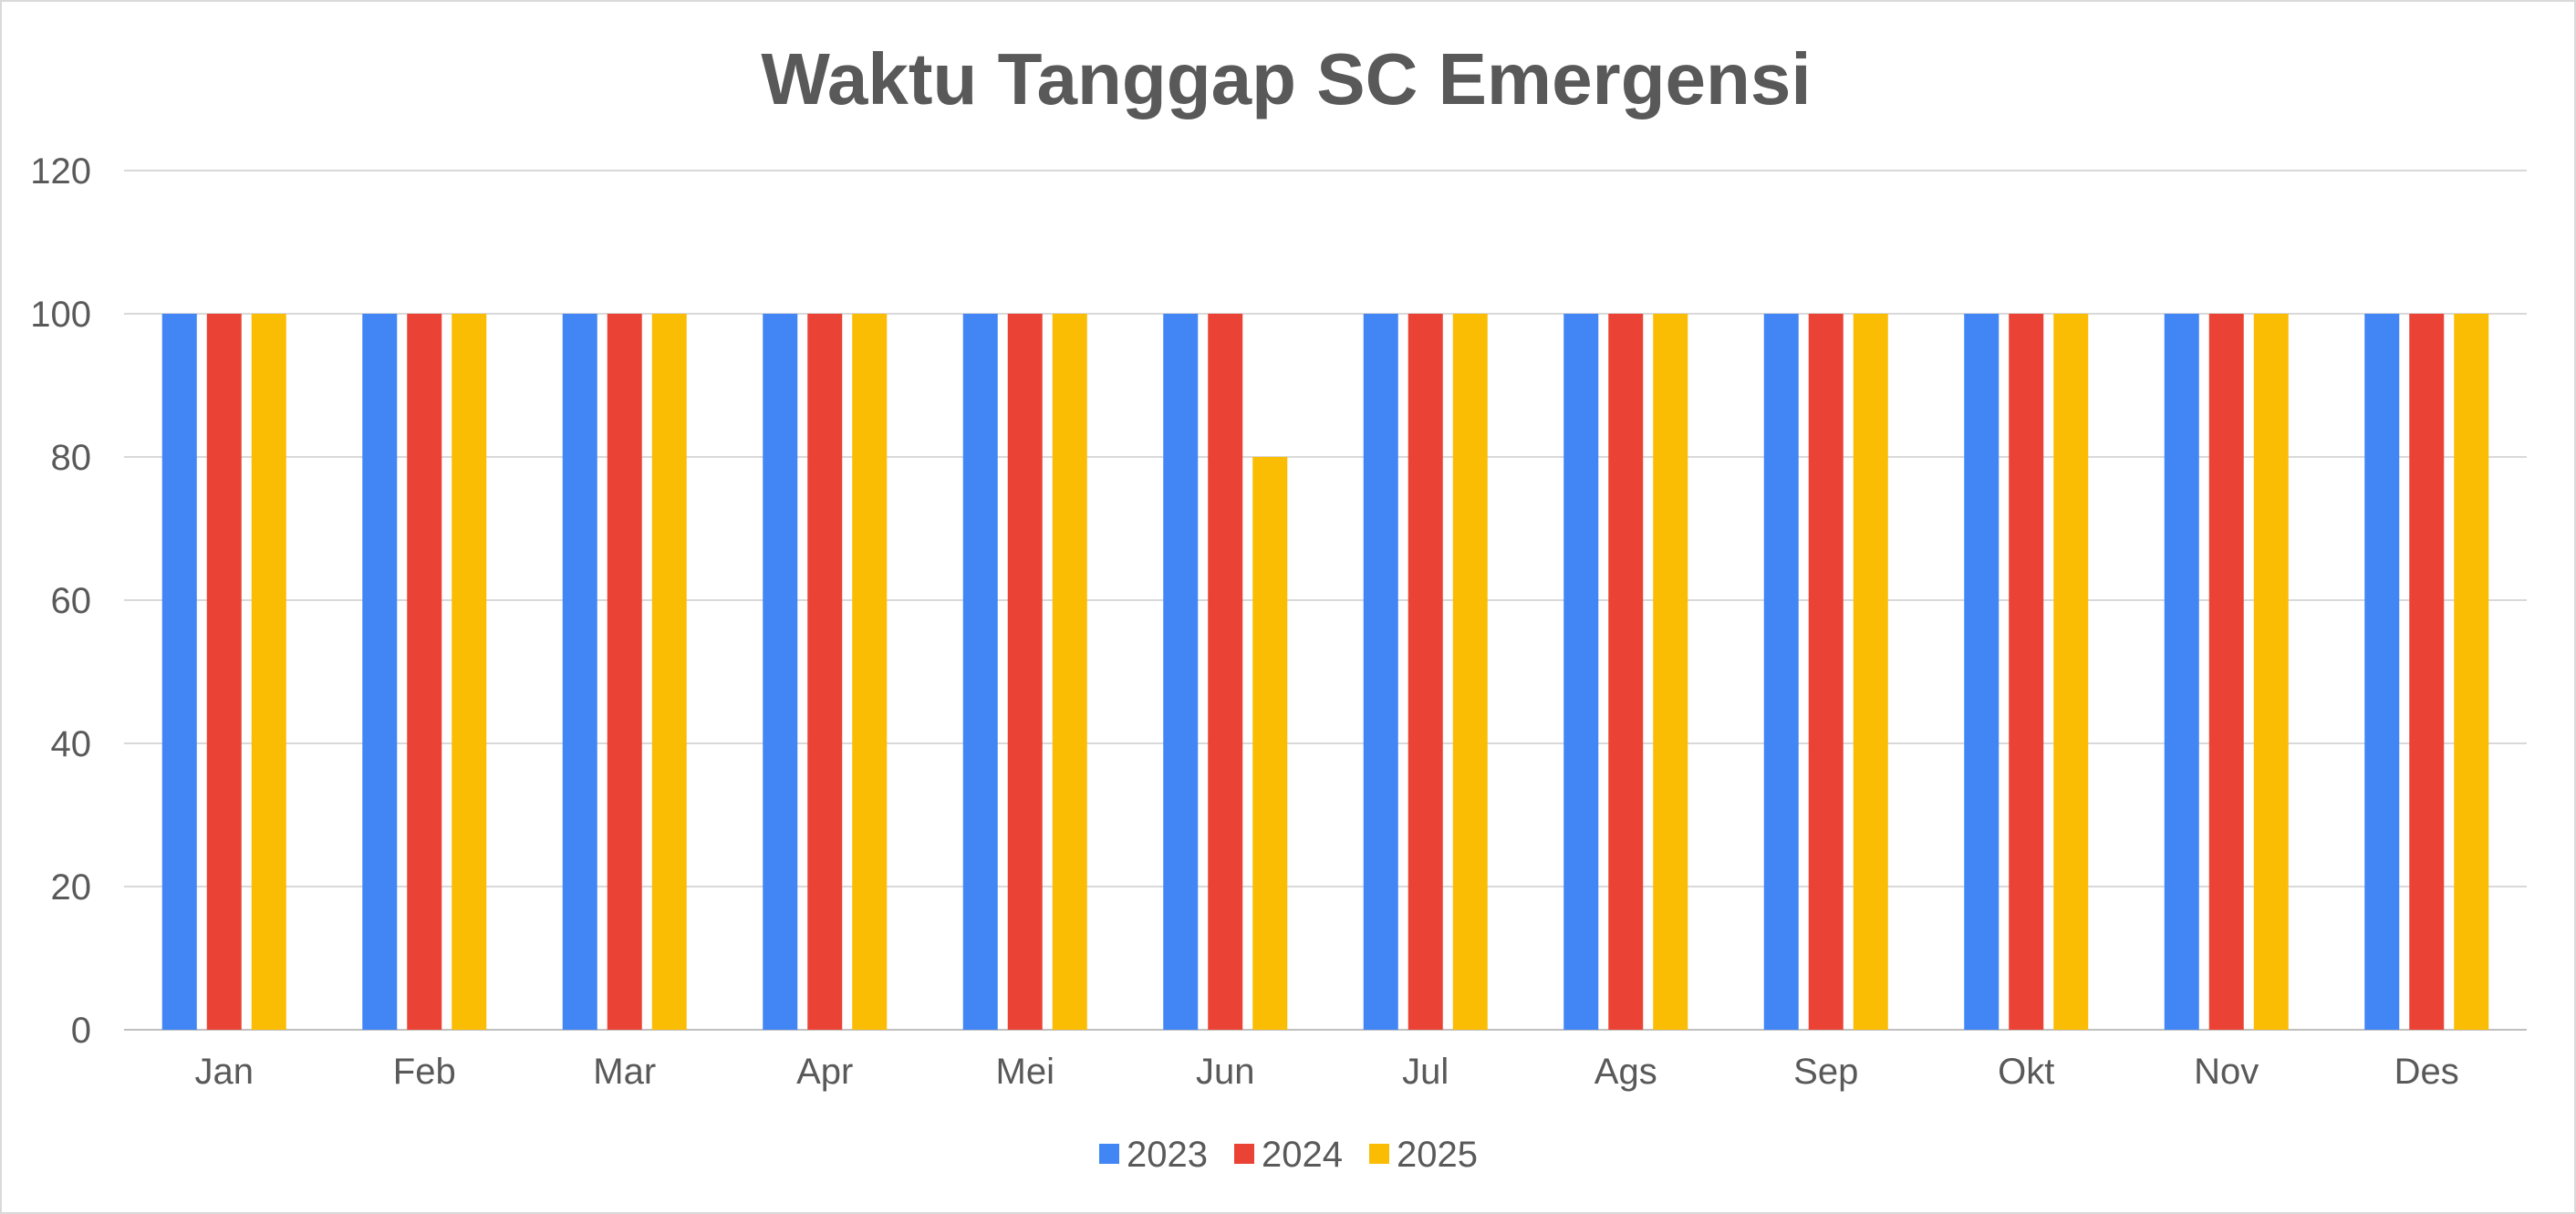 This screenshot has height=1214, width=2576. Describe the element at coordinates (980, 672) in the screenshot. I see `bar-2023-Mei` at that location.